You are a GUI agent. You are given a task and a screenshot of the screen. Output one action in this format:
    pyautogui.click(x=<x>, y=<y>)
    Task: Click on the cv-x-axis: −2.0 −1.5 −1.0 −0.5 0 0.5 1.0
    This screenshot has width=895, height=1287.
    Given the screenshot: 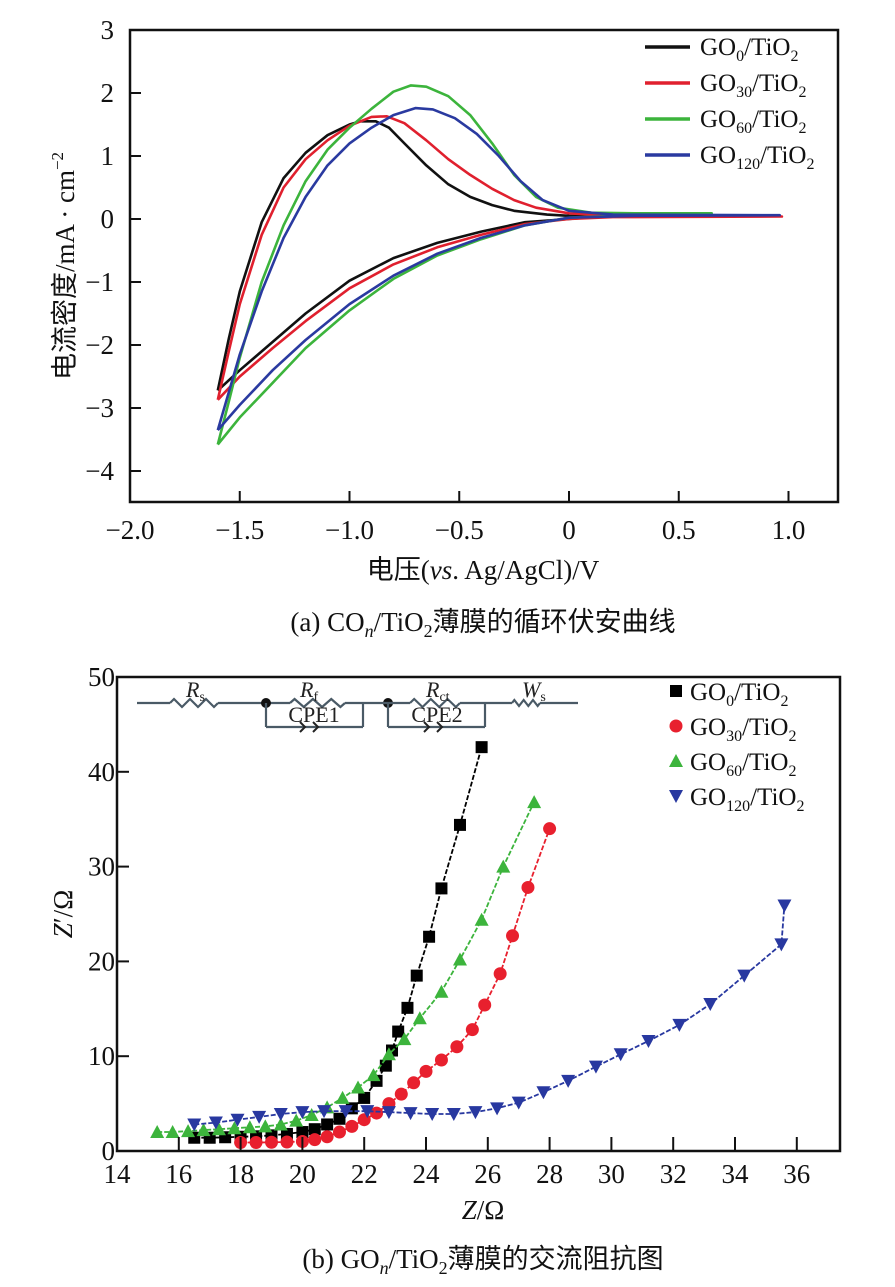 What is the action you would take?
    pyautogui.click(x=456, y=518)
    